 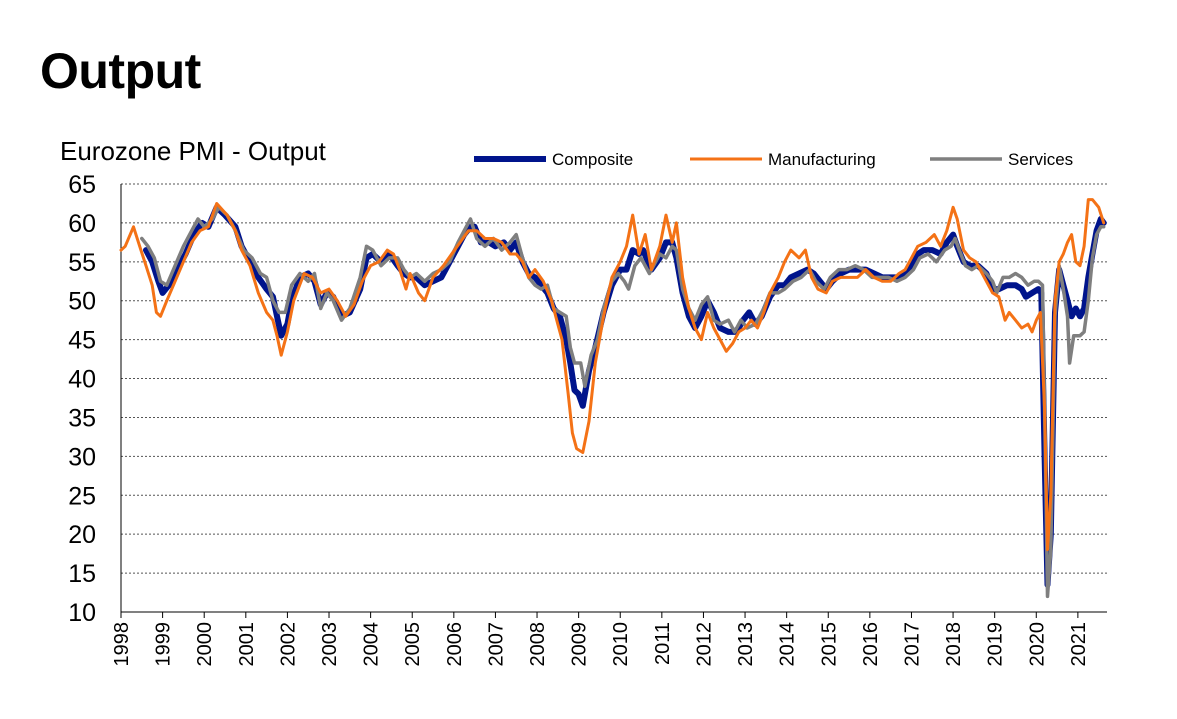 I want to click on x-tick-label: 2008, so click(x=538, y=644).